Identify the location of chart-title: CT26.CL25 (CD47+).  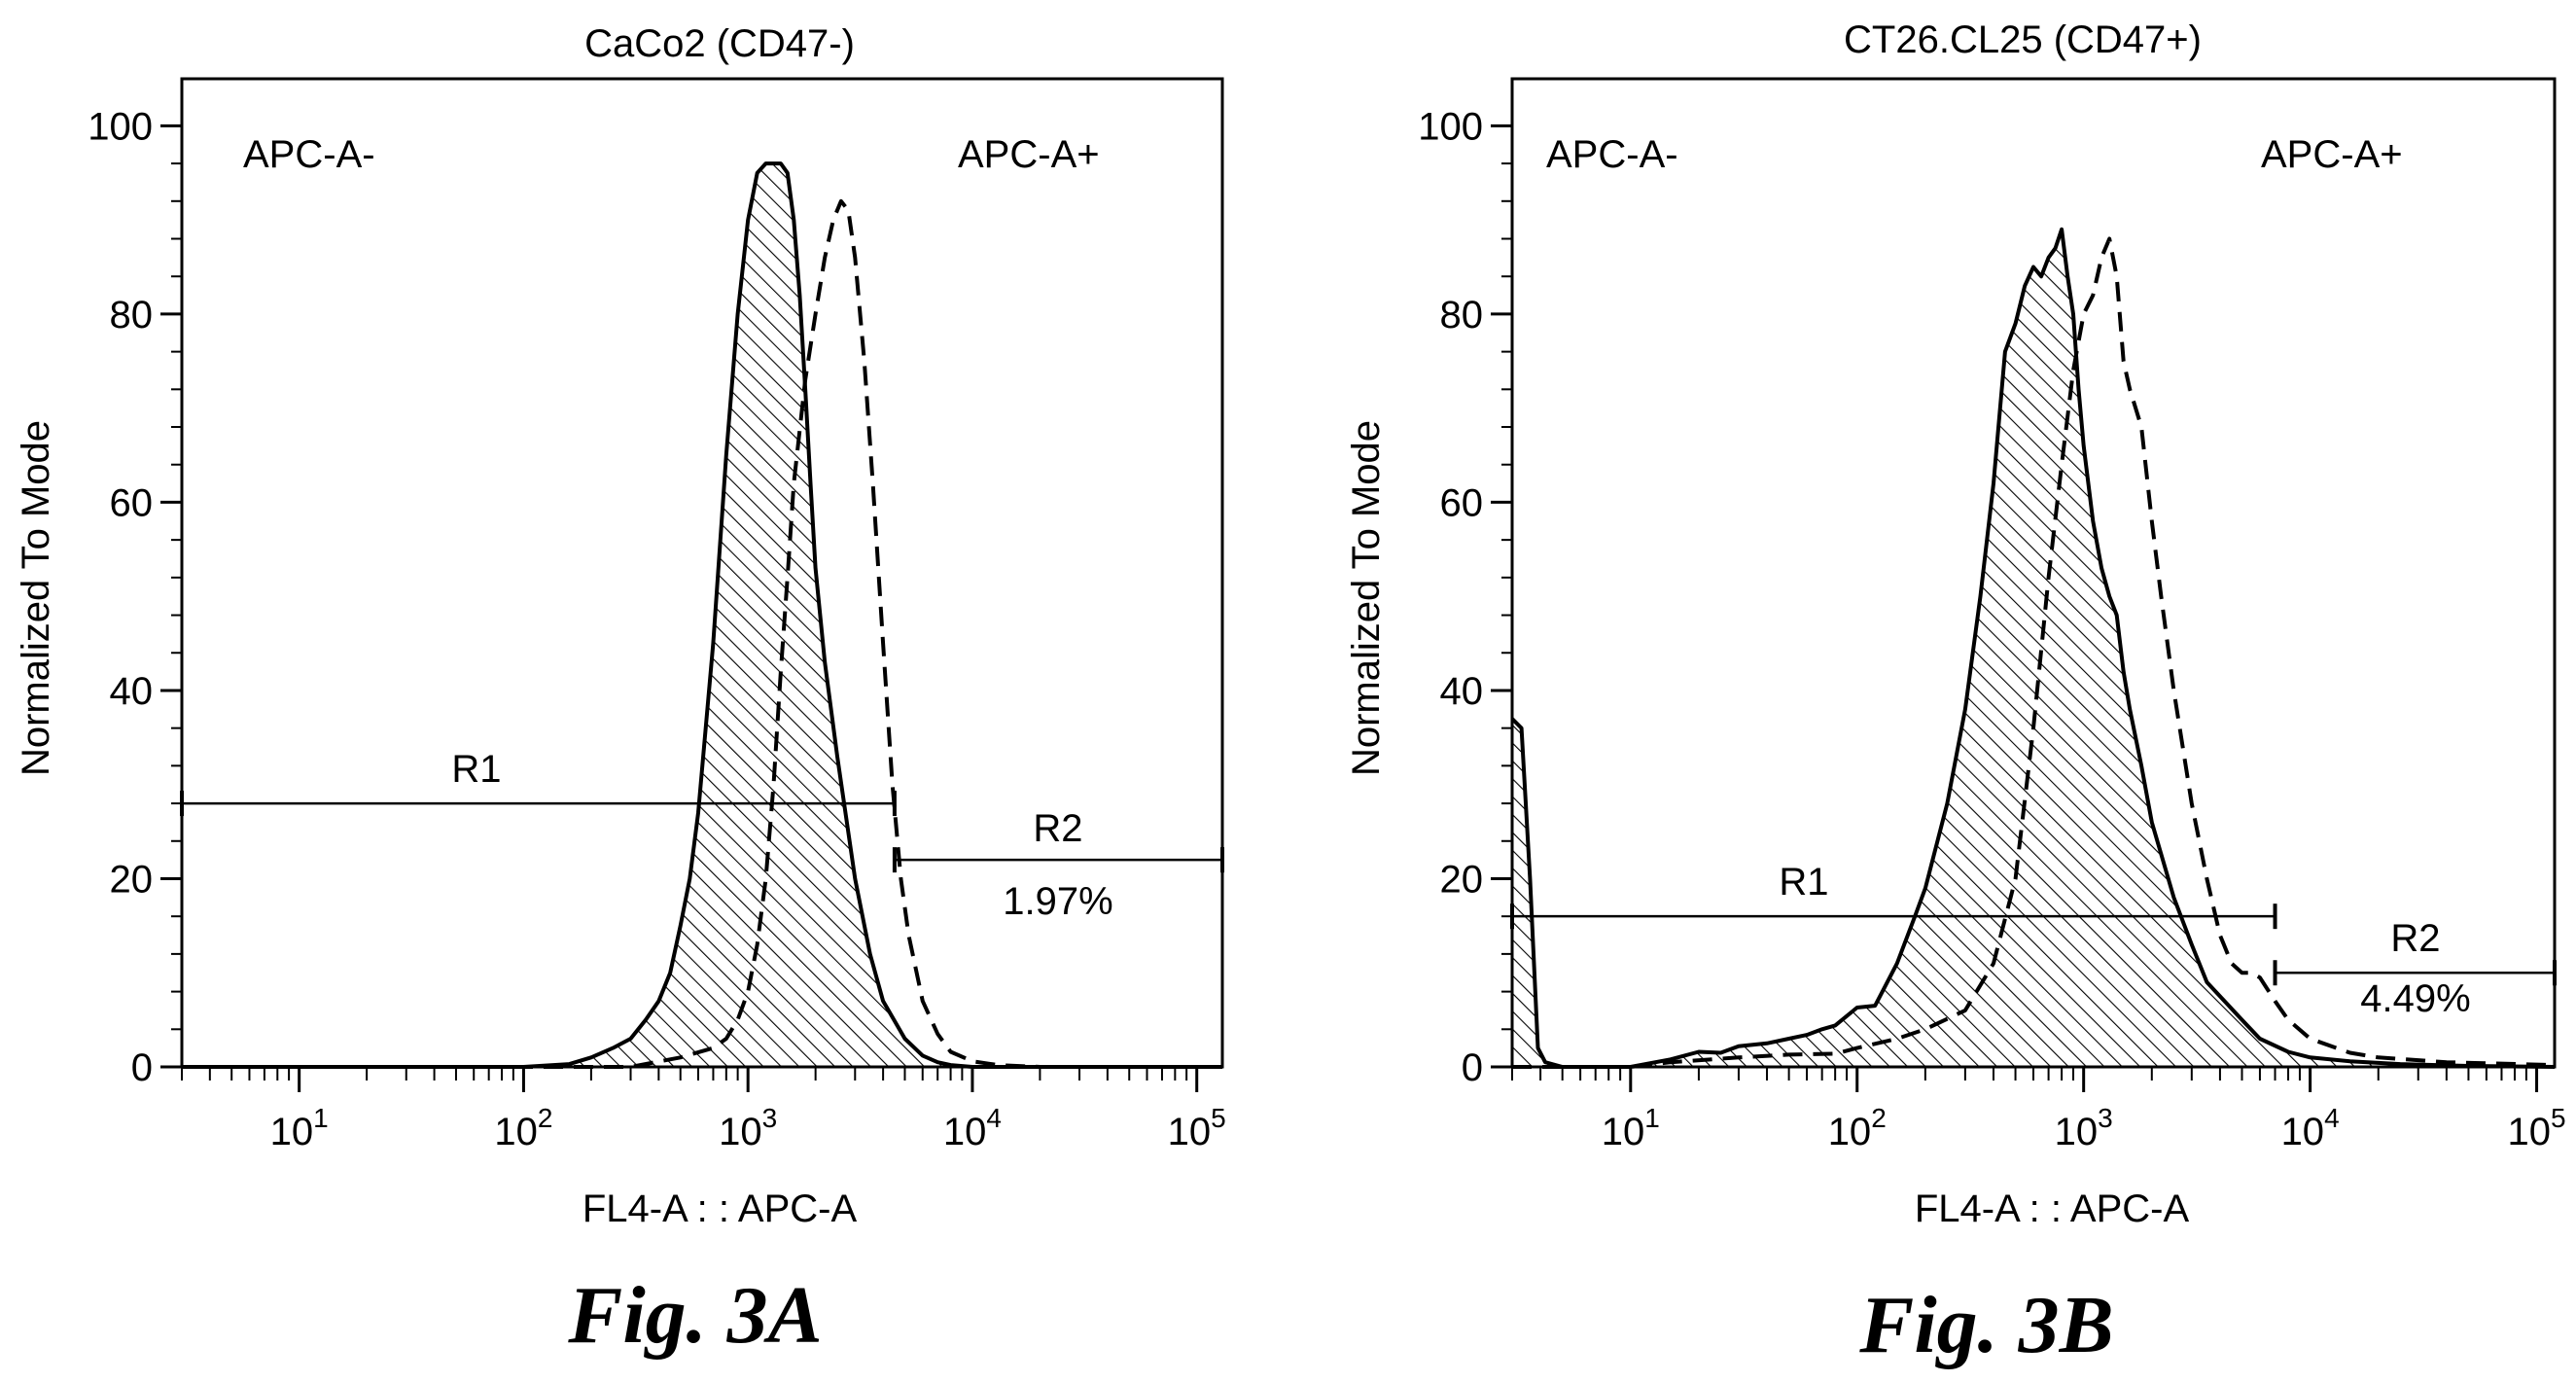
(2023, 39).